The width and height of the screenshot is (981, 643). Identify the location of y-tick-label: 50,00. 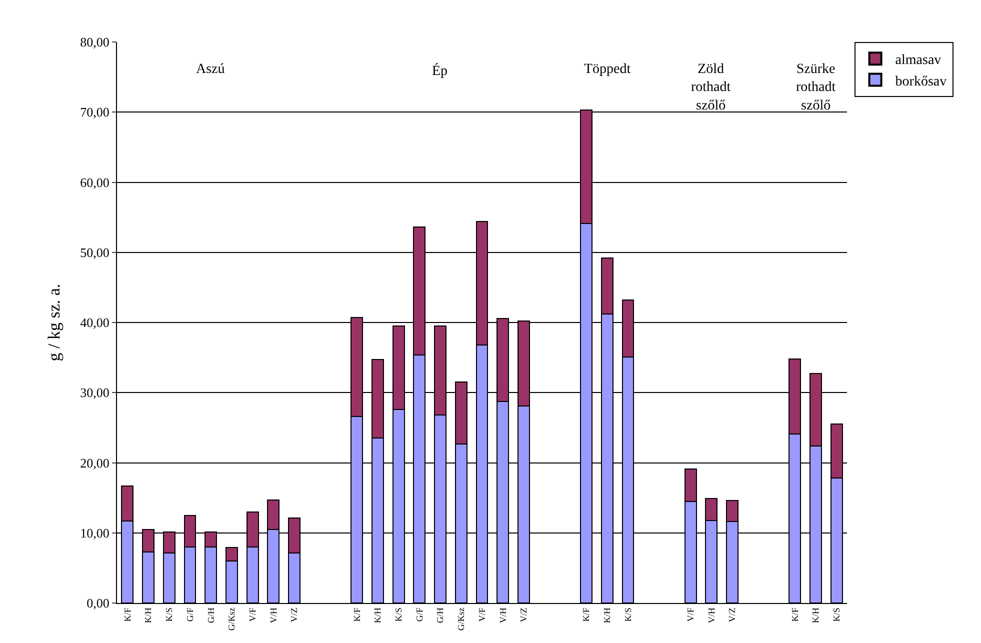
(95, 252).